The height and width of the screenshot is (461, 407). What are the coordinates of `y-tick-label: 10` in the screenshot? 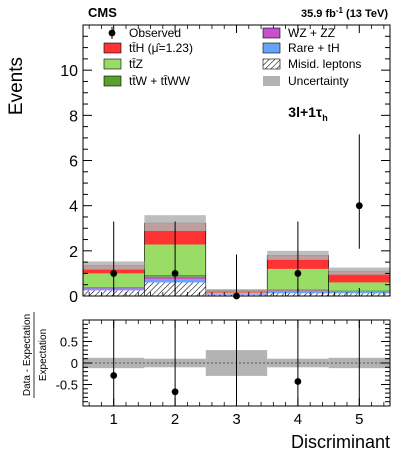 It's located at (69, 71).